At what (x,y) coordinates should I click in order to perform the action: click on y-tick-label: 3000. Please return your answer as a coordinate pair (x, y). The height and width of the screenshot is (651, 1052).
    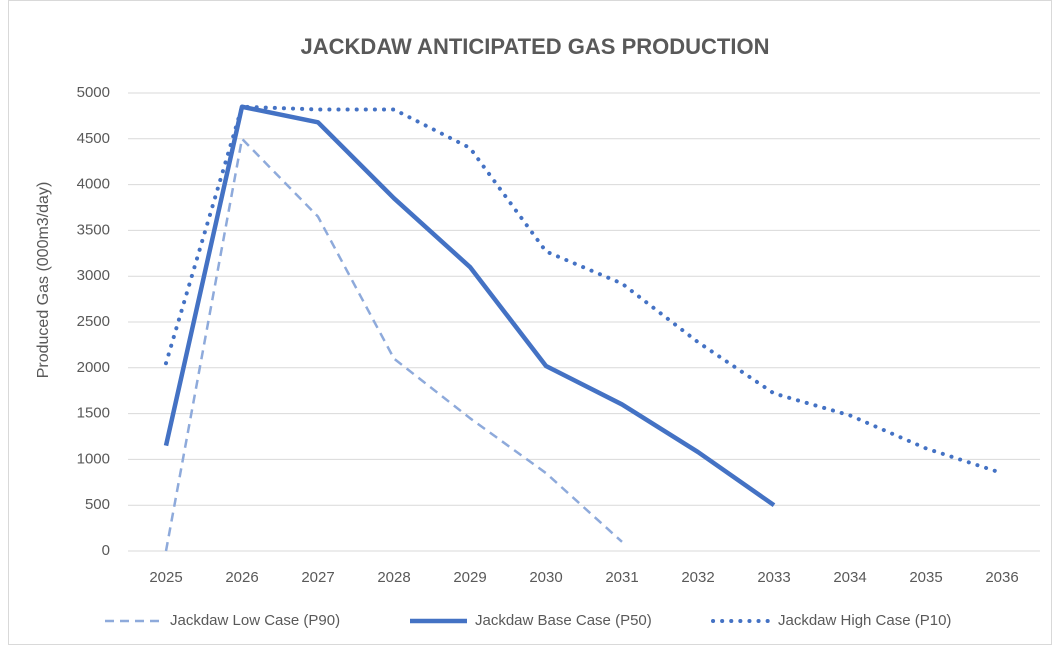
    Looking at the image, I should click on (93, 275).